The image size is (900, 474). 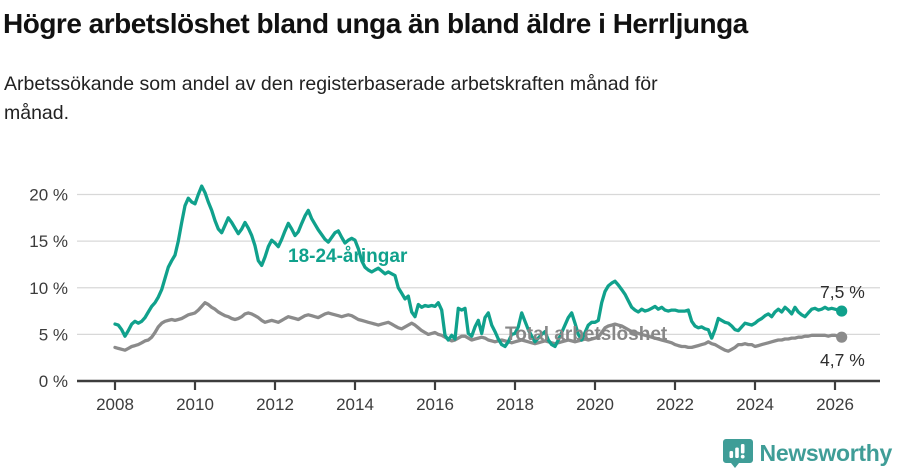 What do you see at coordinates (478, 327) in the screenshot?
I see `series-line-total` at bounding box center [478, 327].